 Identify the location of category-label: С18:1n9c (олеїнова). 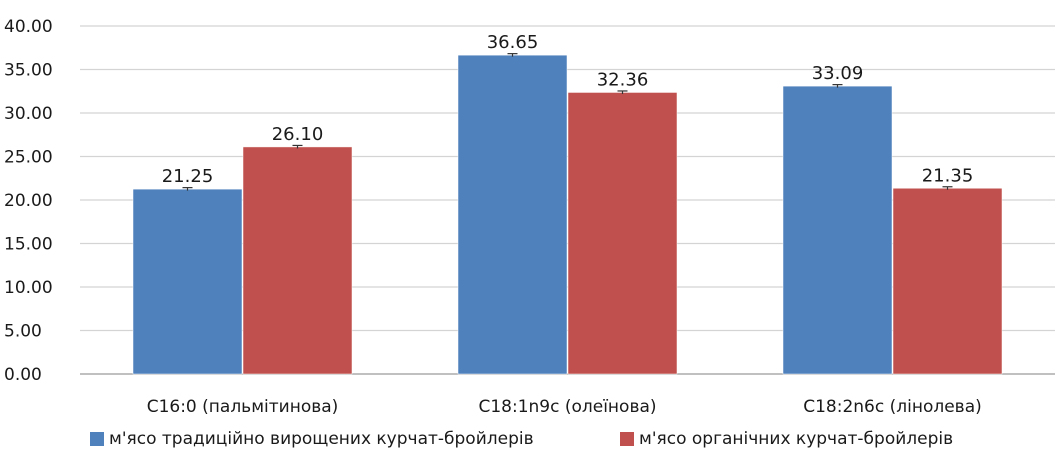
(567, 407).